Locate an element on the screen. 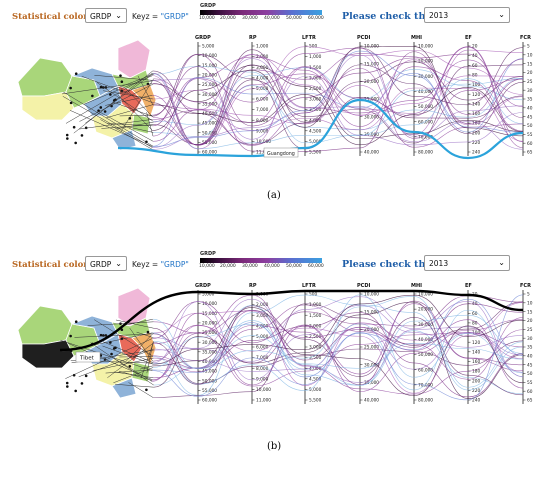 The width and height of the screenshot is (550, 491). axis-tick-label: 80 is located at coordinates (475, 324).